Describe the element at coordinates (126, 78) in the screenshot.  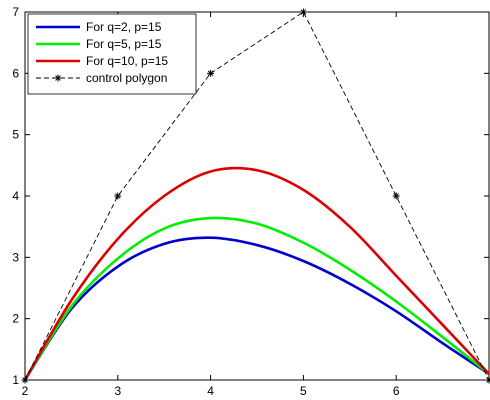
I see `legend-label: control polygon` at that location.